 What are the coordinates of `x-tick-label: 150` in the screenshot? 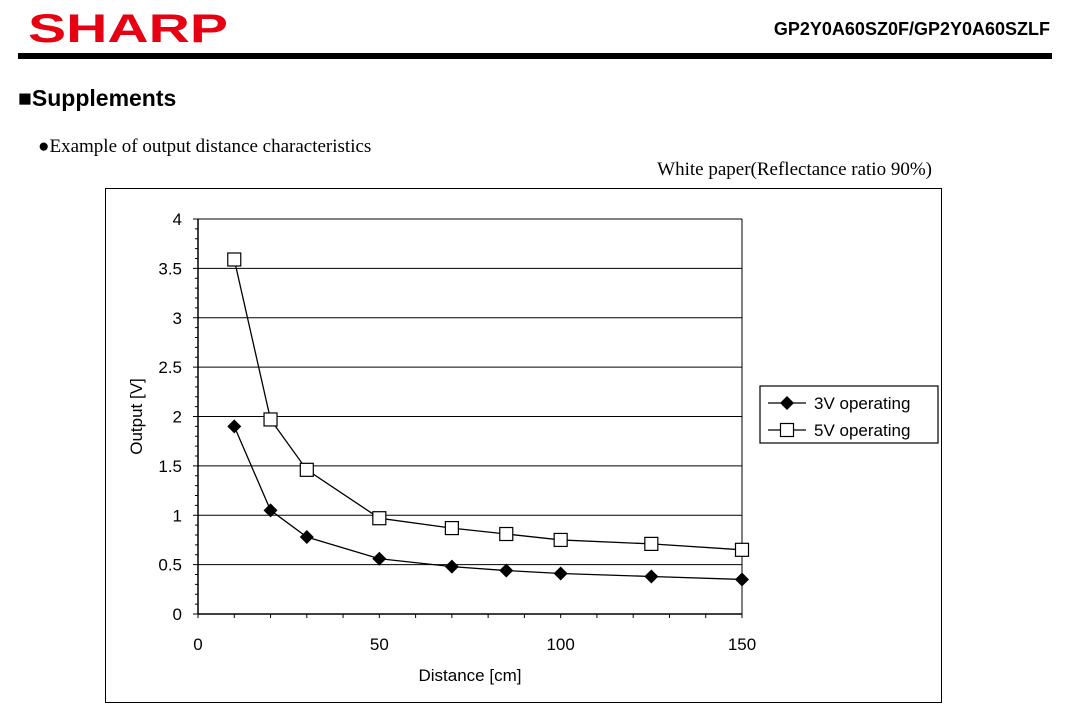 It's located at (742, 644).